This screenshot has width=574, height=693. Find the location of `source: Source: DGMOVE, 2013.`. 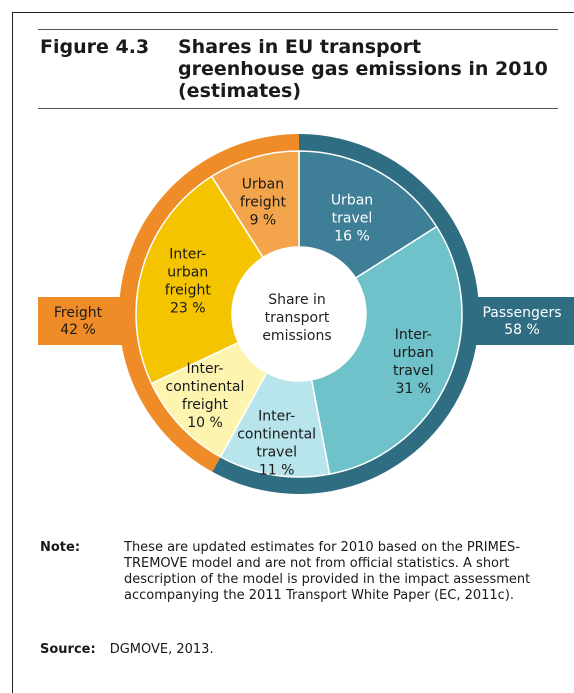

source: Source: DGMOVE, 2013. is located at coordinates (127, 649).